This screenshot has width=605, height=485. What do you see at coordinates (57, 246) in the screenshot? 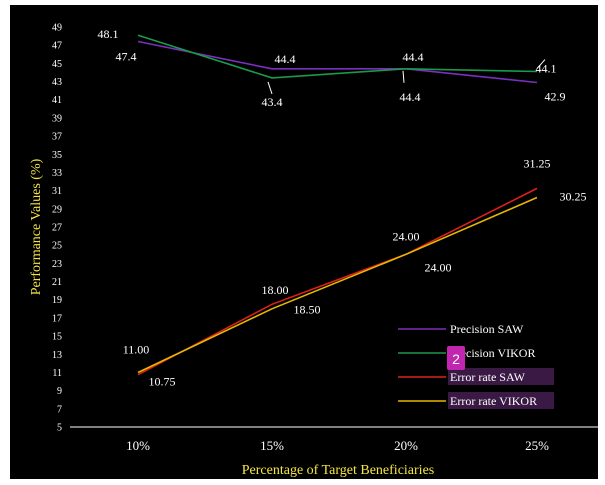
I see `y-tick-label-25: 25` at bounding box center [57, 246].